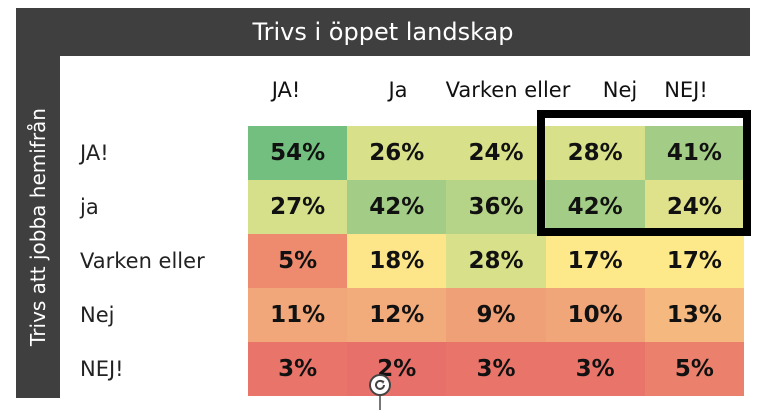 This screenshot has width=762, height=412. I want to click on row-axis-header: Trivs att jobba hemifrån, so click(38, 227).